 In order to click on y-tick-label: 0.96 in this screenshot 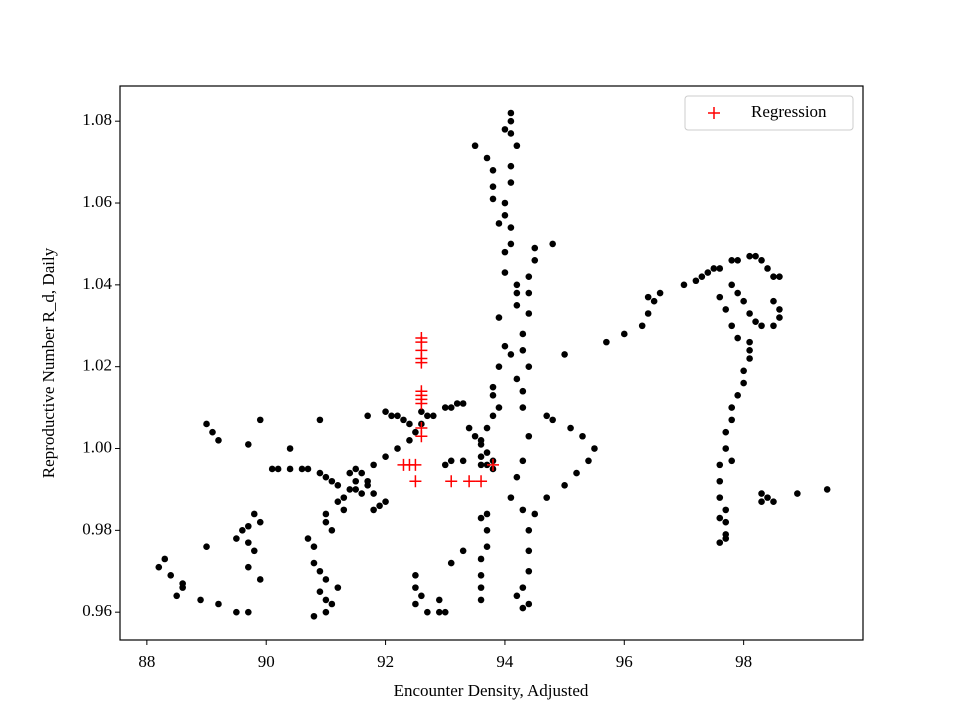, I will do `click(97, 610)`.